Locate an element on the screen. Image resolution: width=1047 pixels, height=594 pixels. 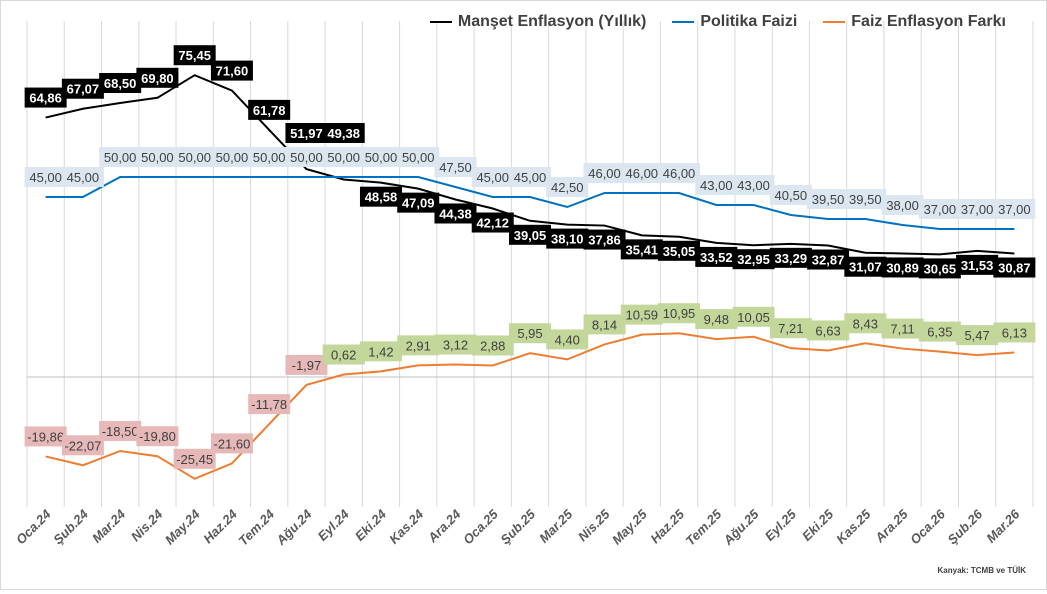
data-label: 64,86 is located at coordinates (45, 98).